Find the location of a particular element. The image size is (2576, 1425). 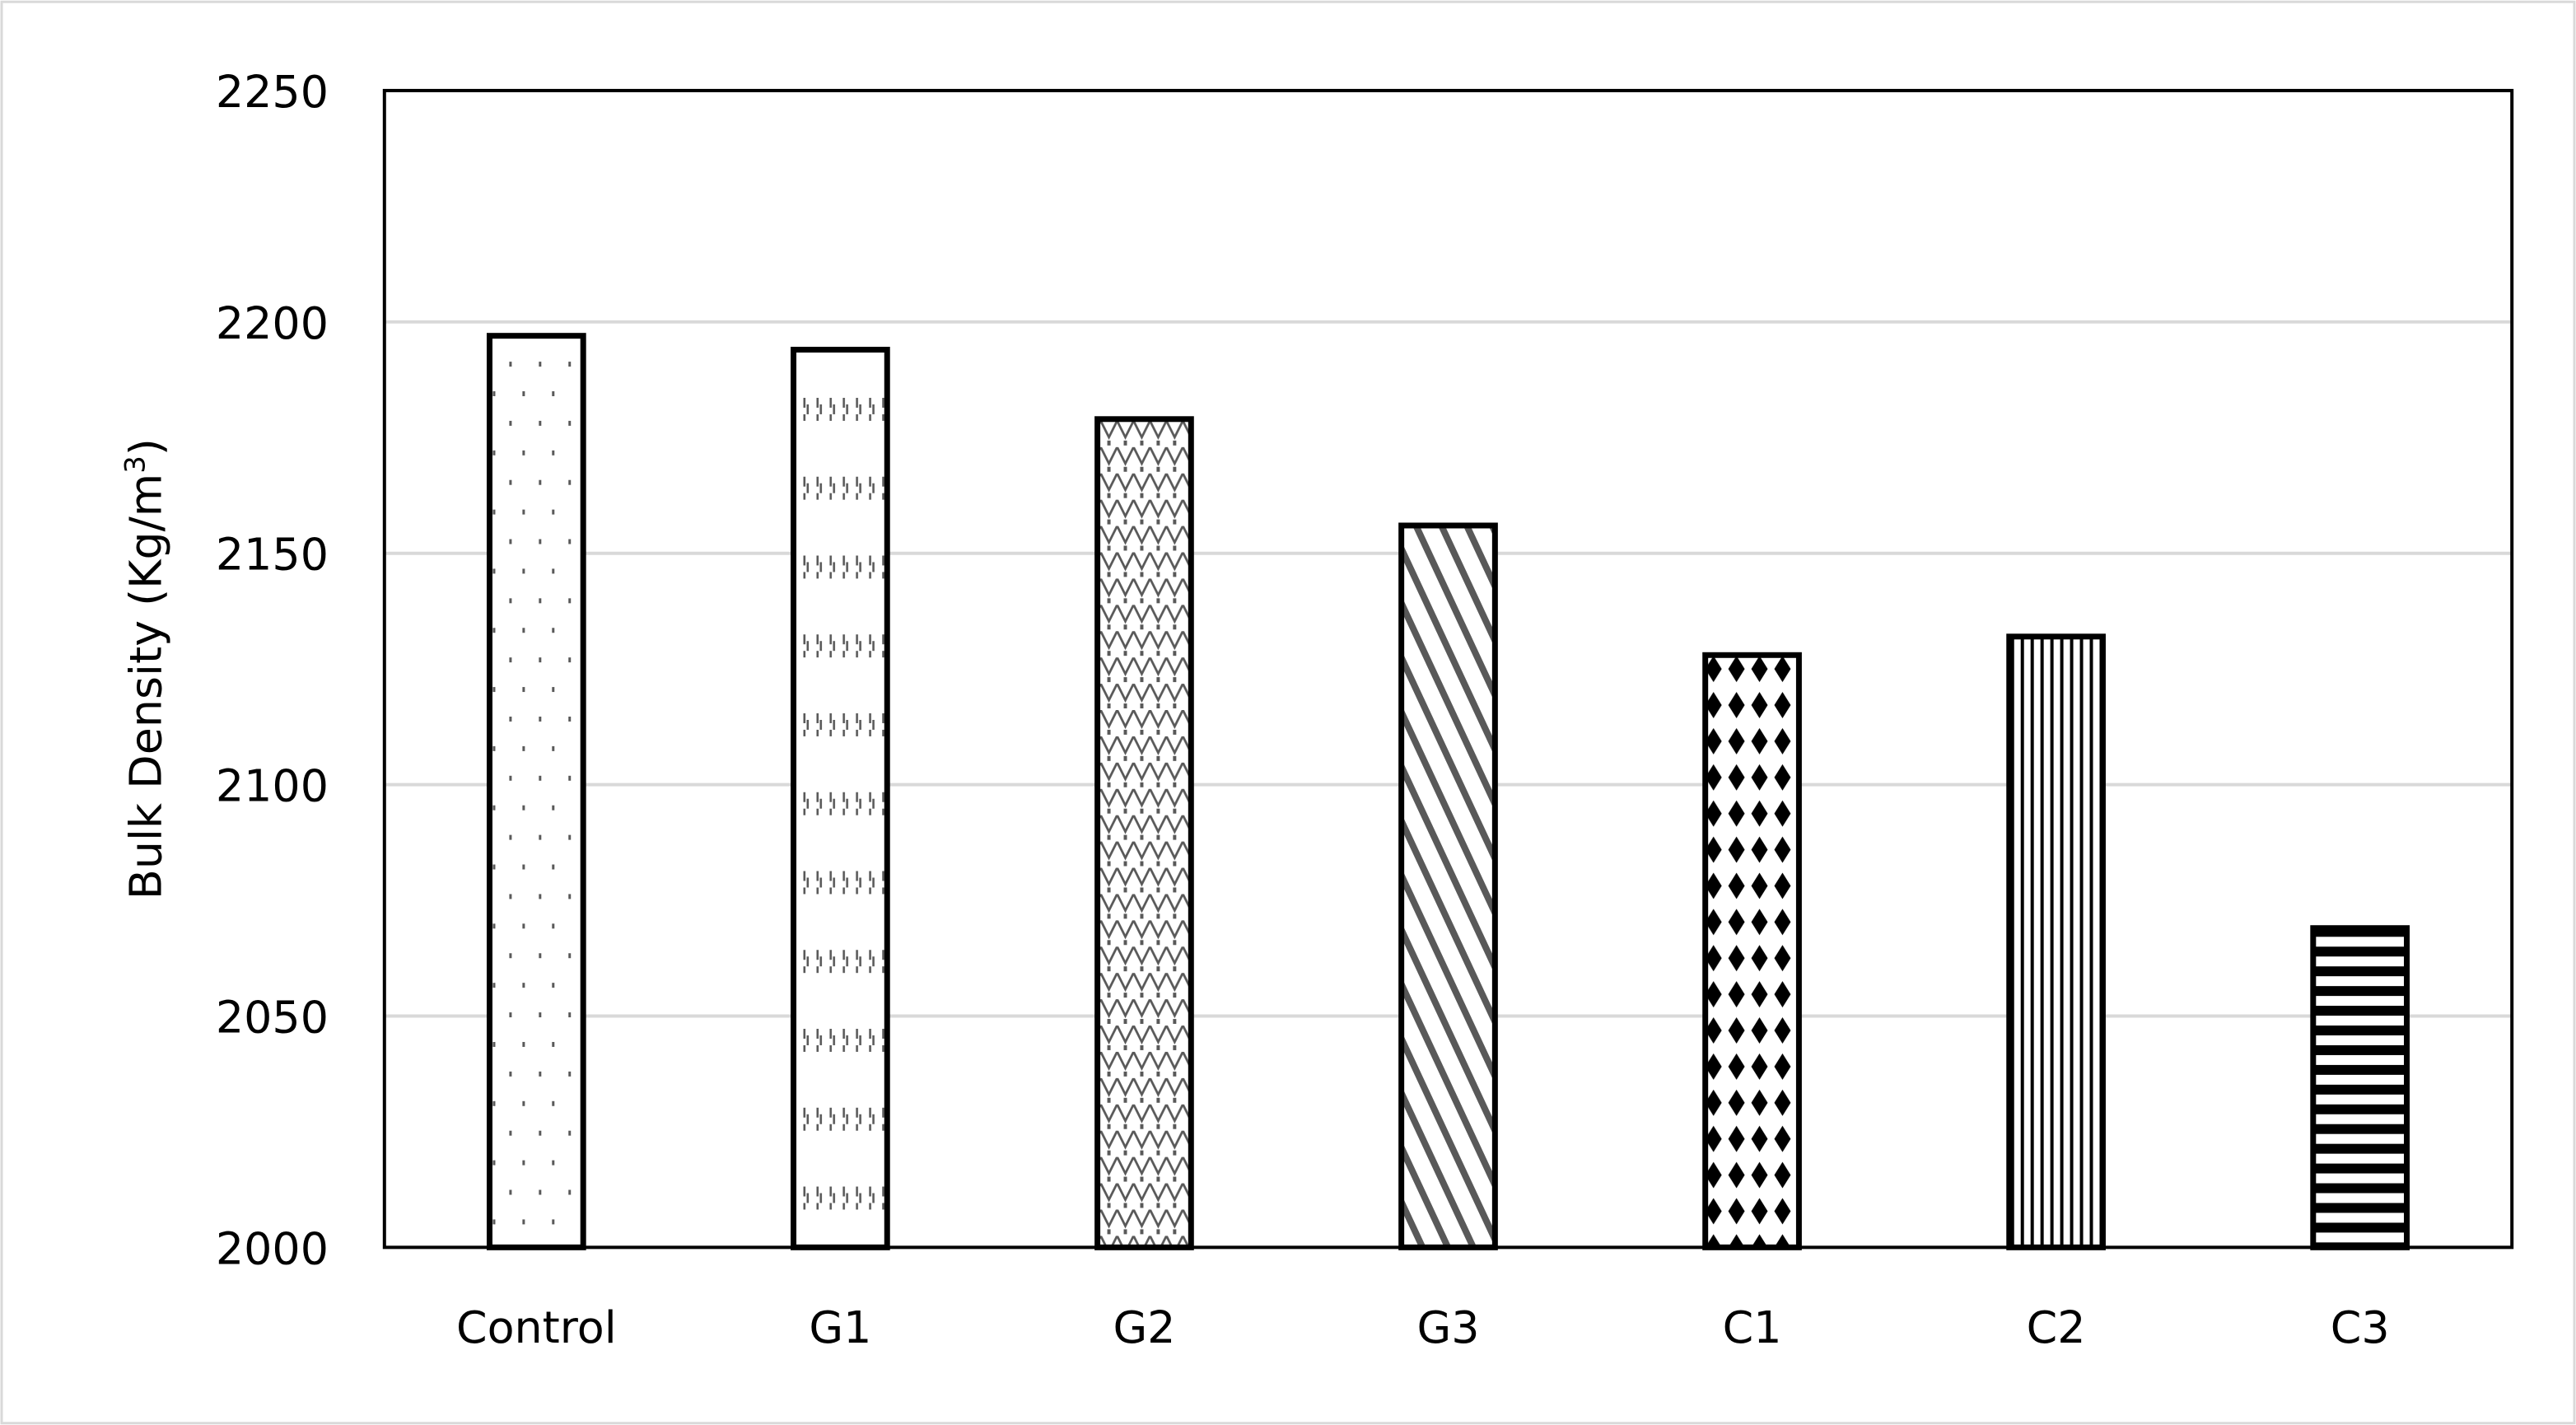

x-tick-label: C2 is located at coordinates (2056, 1327).